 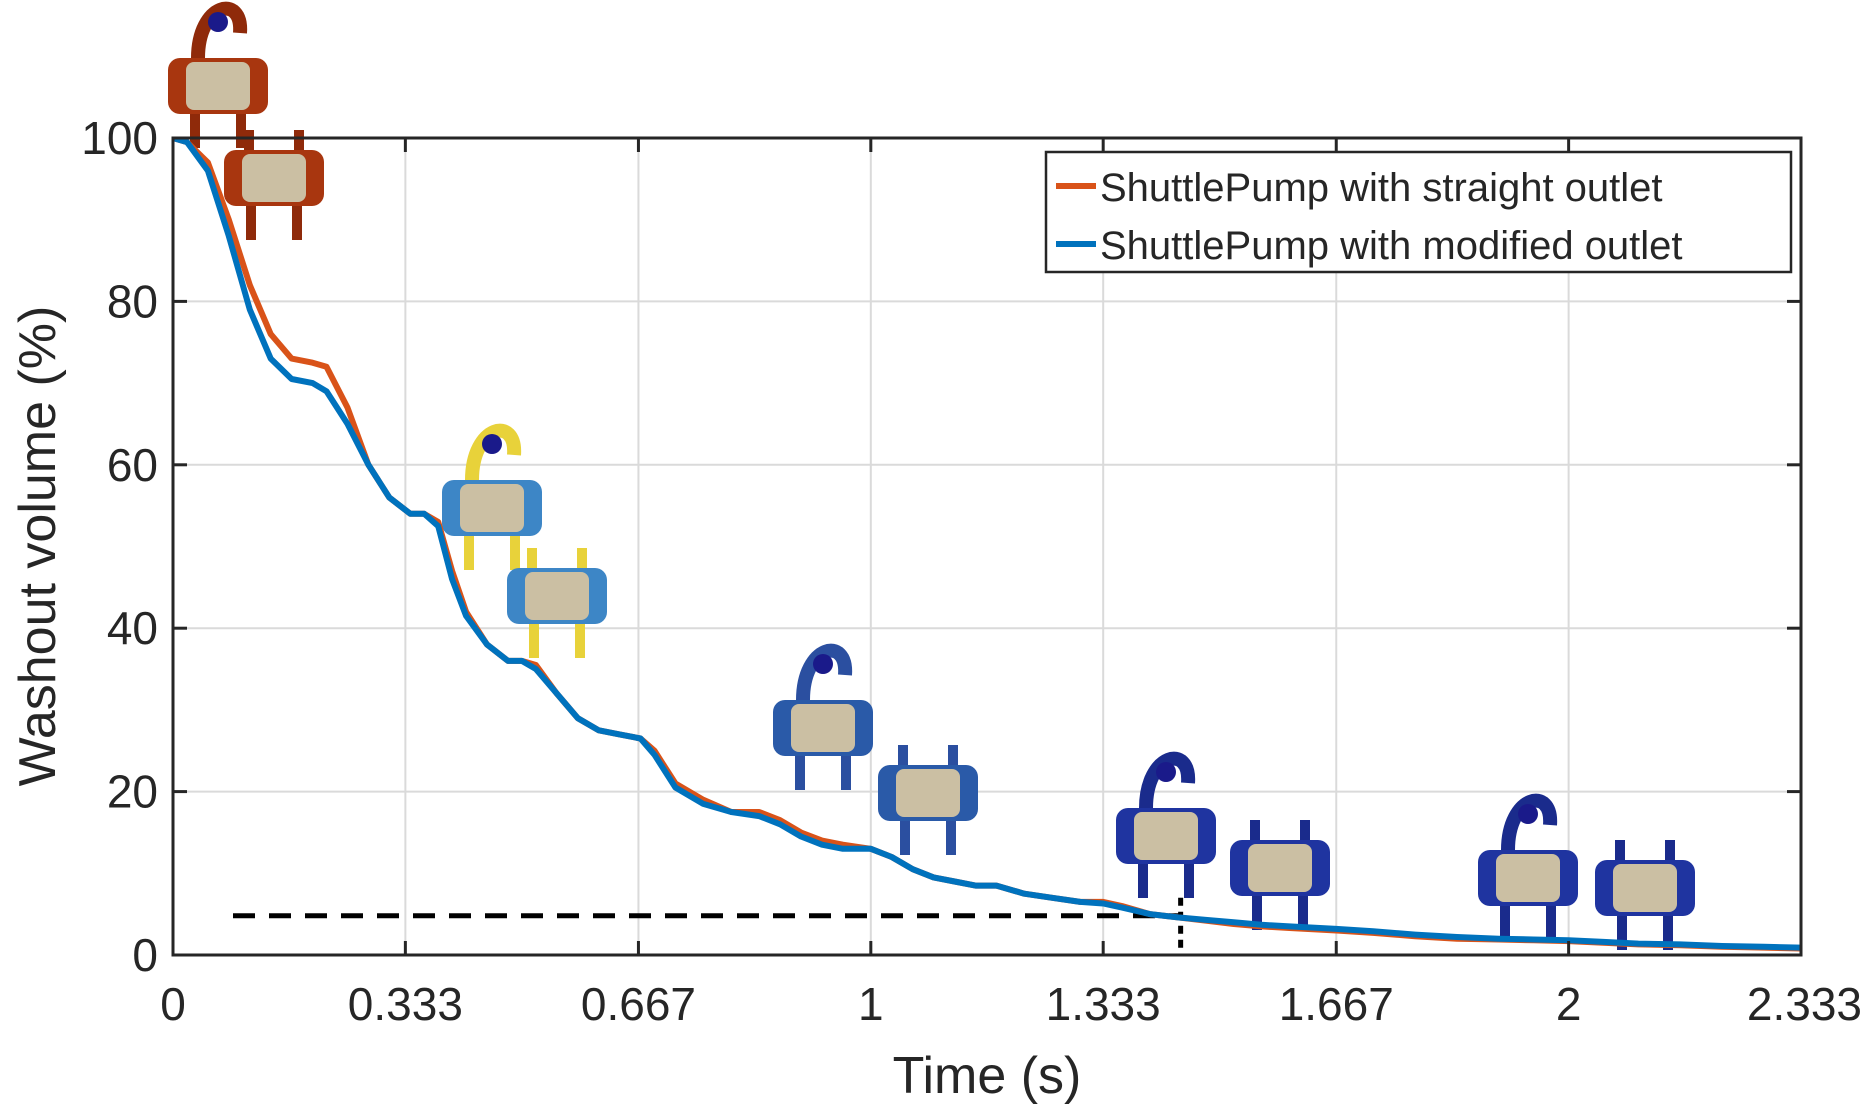 I want to click on x-tick-label: 1.667, so click(x=1336, y=1004).